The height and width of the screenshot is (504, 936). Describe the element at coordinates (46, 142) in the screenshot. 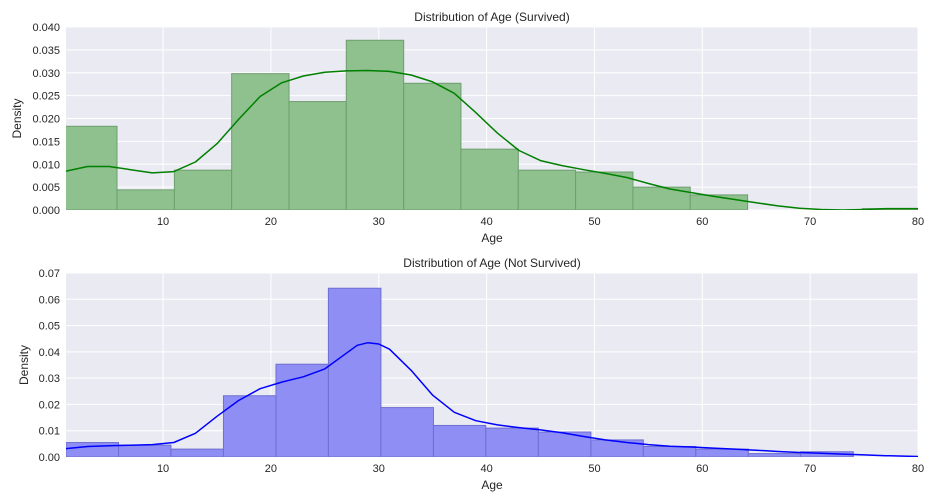

I see `y-tick-label: 0.015` at that location.